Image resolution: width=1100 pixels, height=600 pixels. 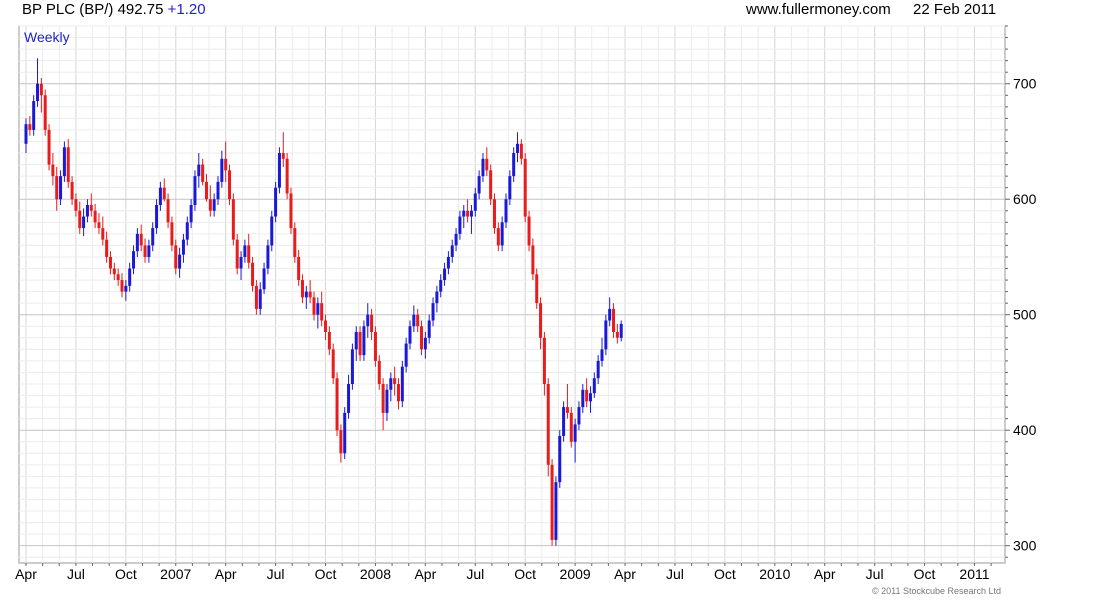 What do you see at coordinates (974, 574) in the screenshot?
I see `x-tick-label: 2011` at bounding box center [974, 574].